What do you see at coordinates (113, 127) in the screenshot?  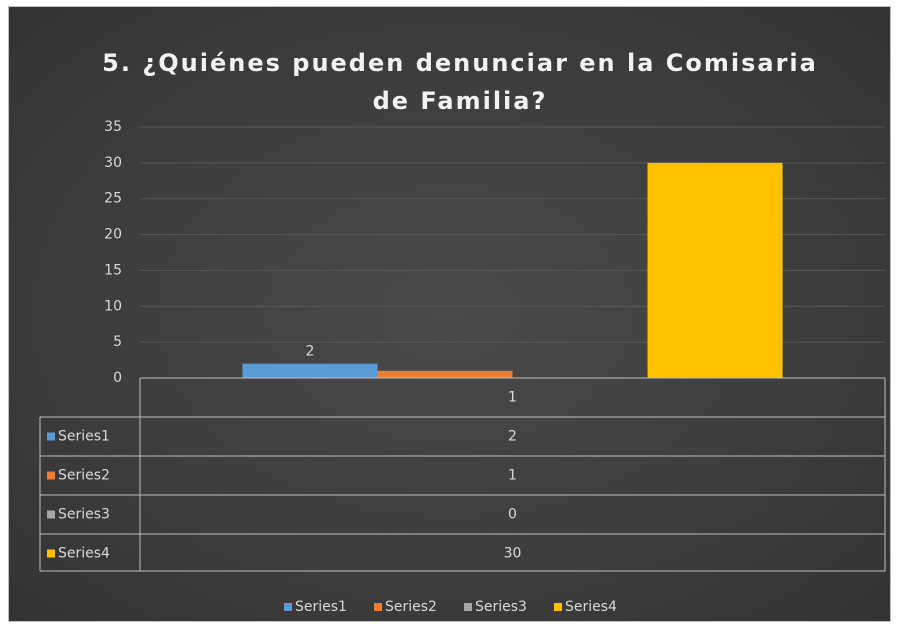 I see `y-tick-label: 35` at bounding box center [113, 127].